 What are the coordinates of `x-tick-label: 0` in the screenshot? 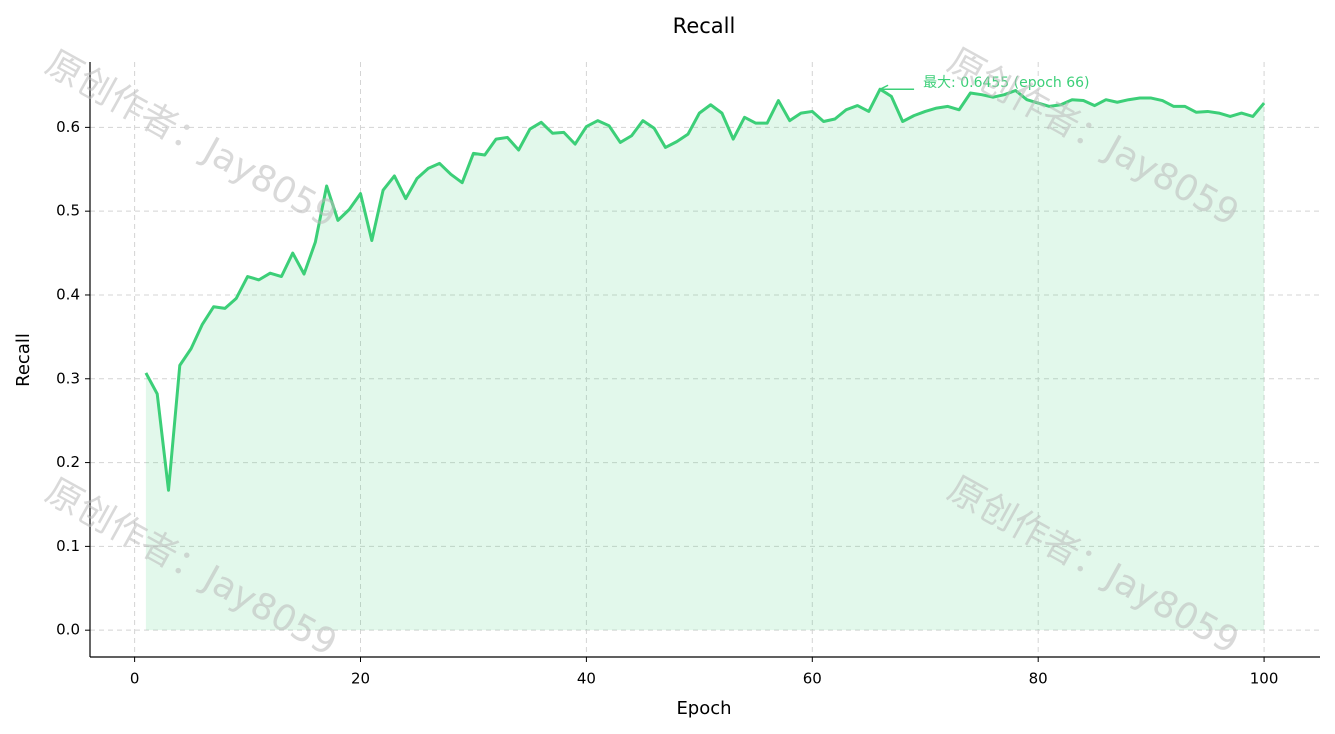 It's located at (135, 679).